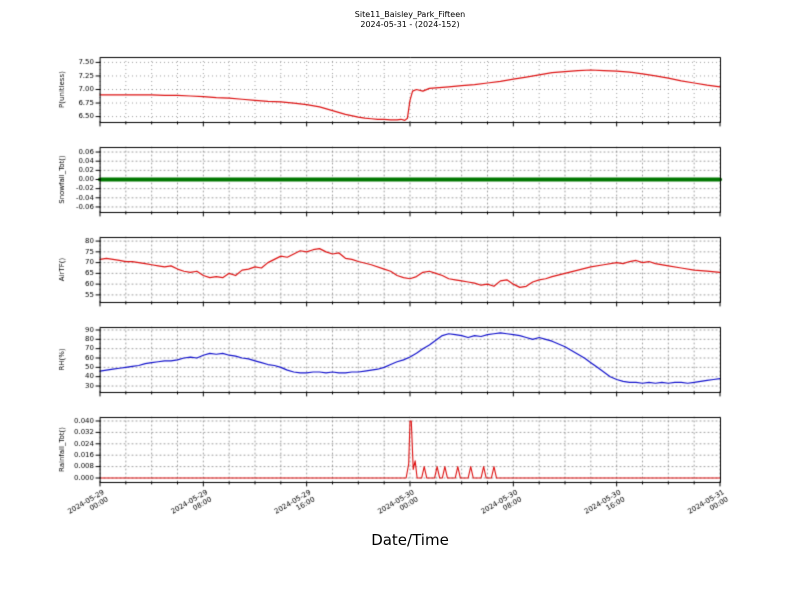 The height and width of the screenshot is (600, 800). What do you see at coordinates (410, 14) in the screenshot?
I see `chart-title-line1: Site11_Baisley_Park_Fifteen` at bounding box center [410, 14].